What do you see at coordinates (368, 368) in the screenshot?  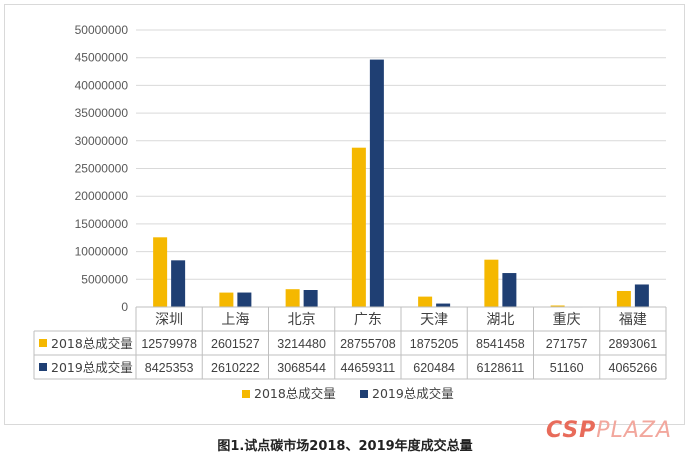 I see `data-label: 44659311` at bounding box center [368, 368].